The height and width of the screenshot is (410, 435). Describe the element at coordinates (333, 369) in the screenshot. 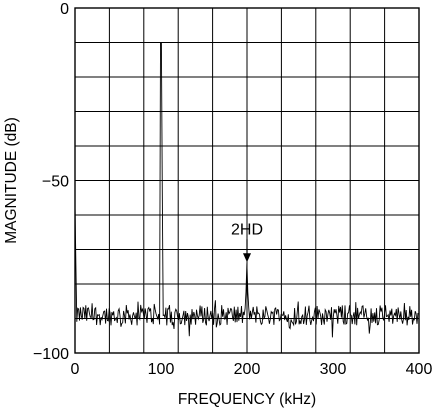

I see `x-tick-label: 300` at that location.